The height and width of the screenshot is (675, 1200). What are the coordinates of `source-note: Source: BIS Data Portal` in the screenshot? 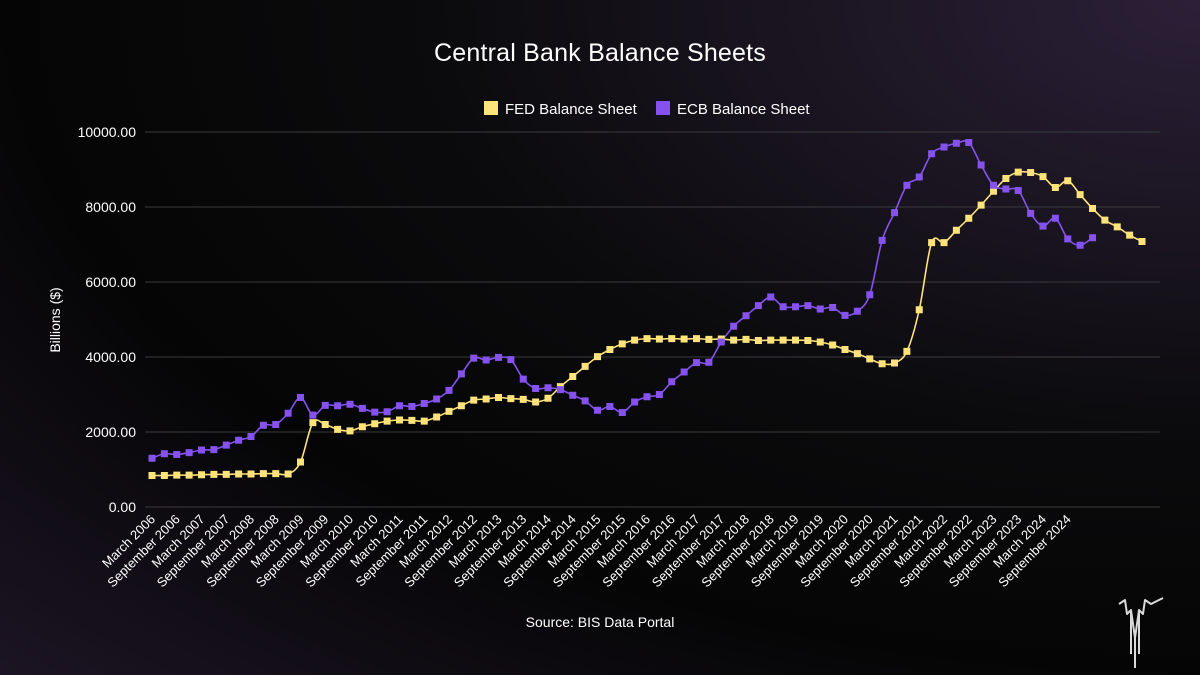 It's located at (600, 622).